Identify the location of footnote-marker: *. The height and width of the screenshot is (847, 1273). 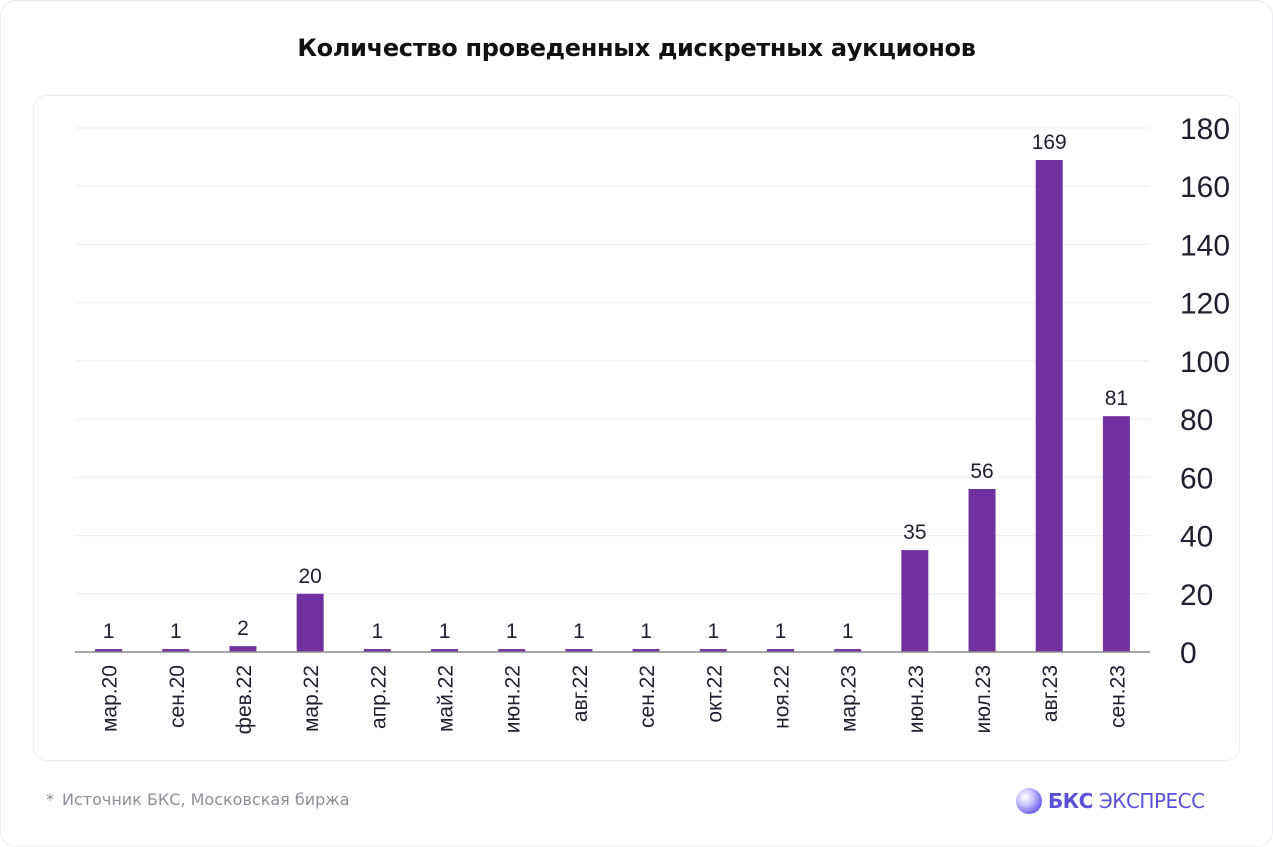
(50, 799).